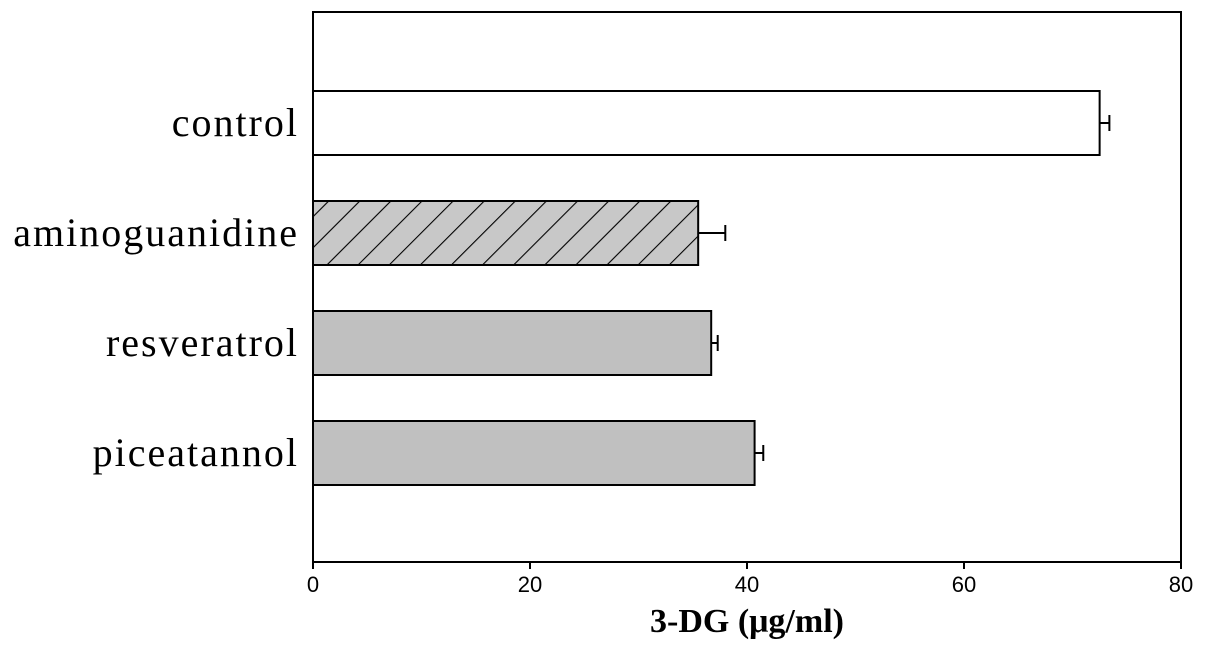 The width and height of the screenshot is (1205, 646). Describe the element at coordinates (196, 452) in the screenshot. I see `category-label-piceatannol: piceatannol` at that location.